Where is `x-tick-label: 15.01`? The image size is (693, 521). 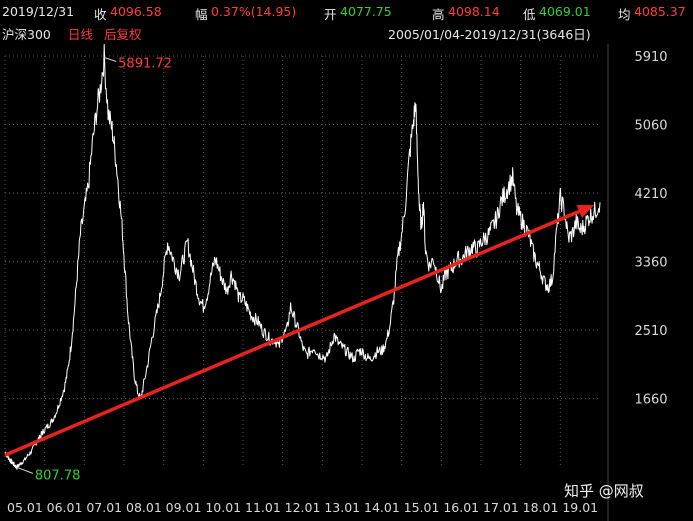
x-tick-label: 15.01 is located at coordinates (422, 507).